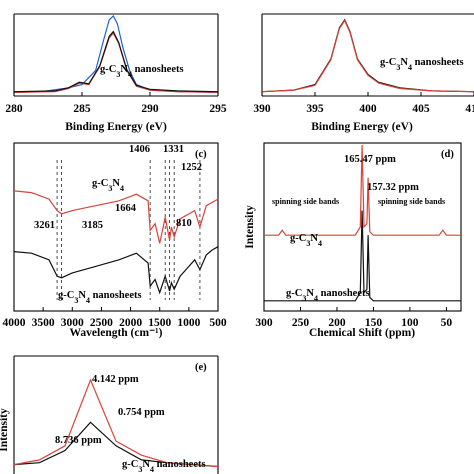 The width and height of the screenshot is (474, 474). What do you see at coordinates (173, 149) in the screenshot?
I see `peak-label-1331: 1331` at bounding box center [173, 149].